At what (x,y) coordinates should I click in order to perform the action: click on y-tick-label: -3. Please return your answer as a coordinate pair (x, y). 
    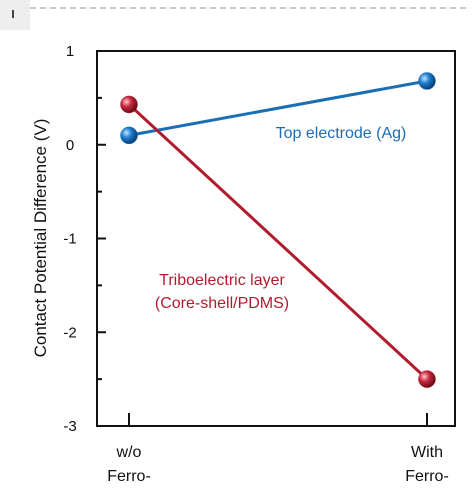
    Looking at the image, I should click on (69, 426).